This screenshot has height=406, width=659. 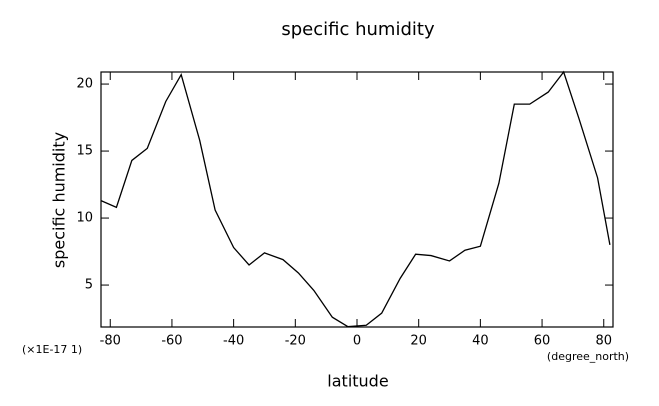 I want to click on x-tick-label: 80, so click(x=603, y=341).